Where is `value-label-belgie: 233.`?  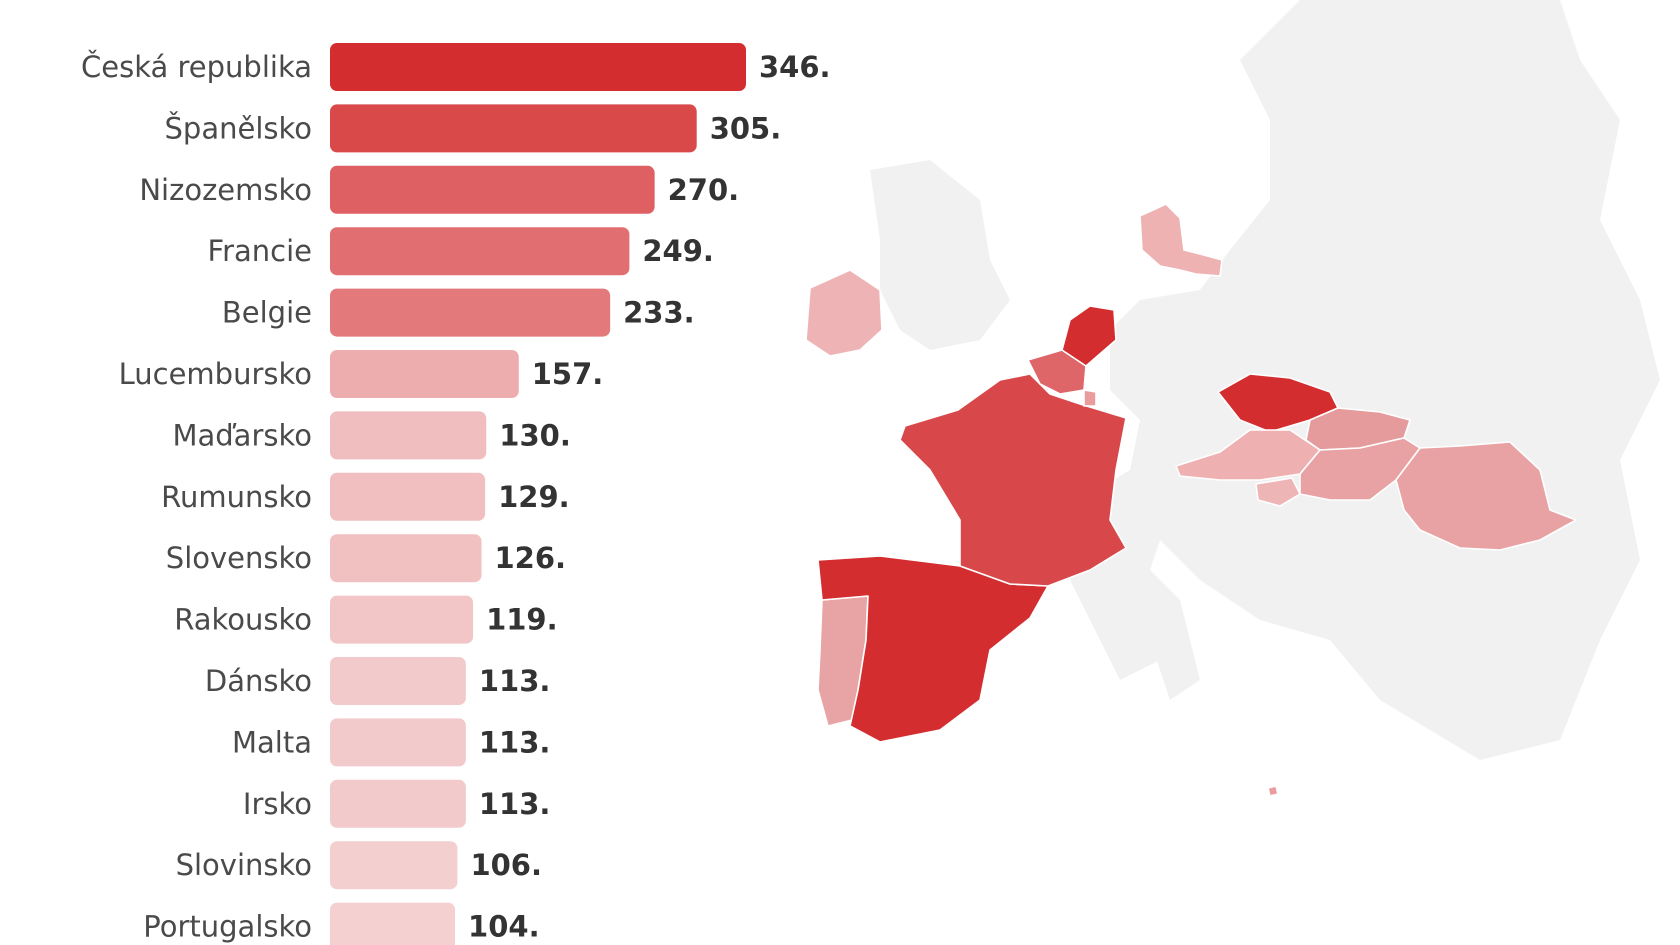
value-label-belgie: 233. is located at coordinates (659, 313).